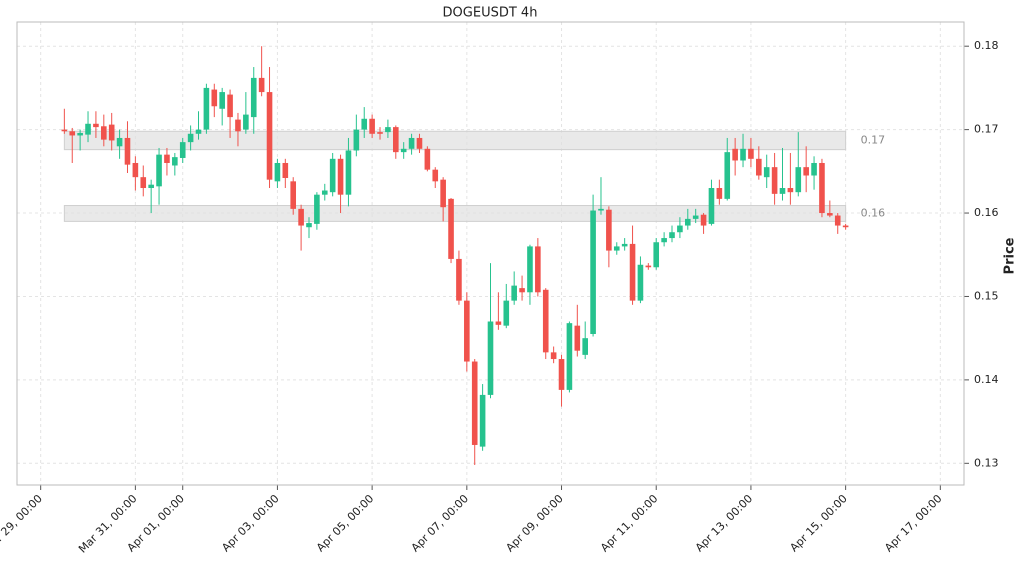  What do you see at coordinates (818, 523) in the screenshot?
I see `x-tick-label: Apr 15, 00:00` at bounding box center [818, 523].